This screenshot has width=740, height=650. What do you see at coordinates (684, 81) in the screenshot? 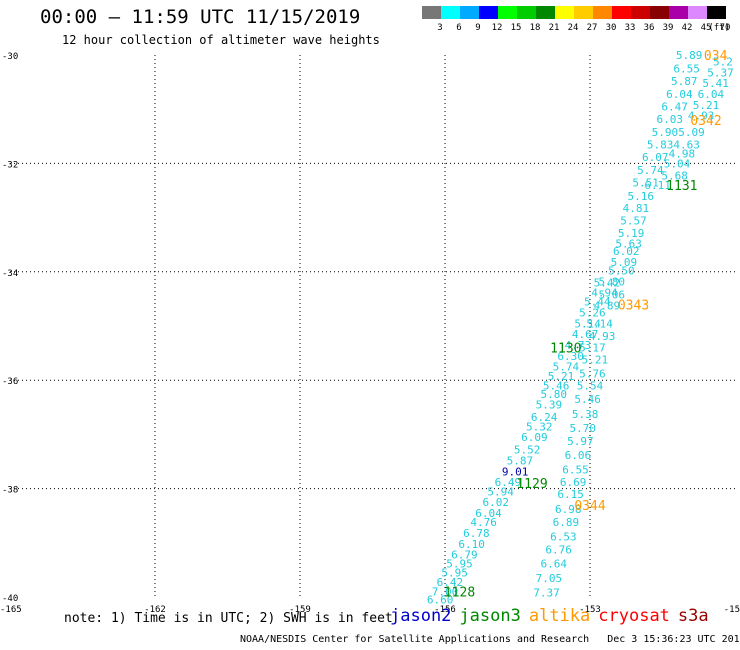
I see `wave-height-value: 5.87` at bounding box center [684, 81].